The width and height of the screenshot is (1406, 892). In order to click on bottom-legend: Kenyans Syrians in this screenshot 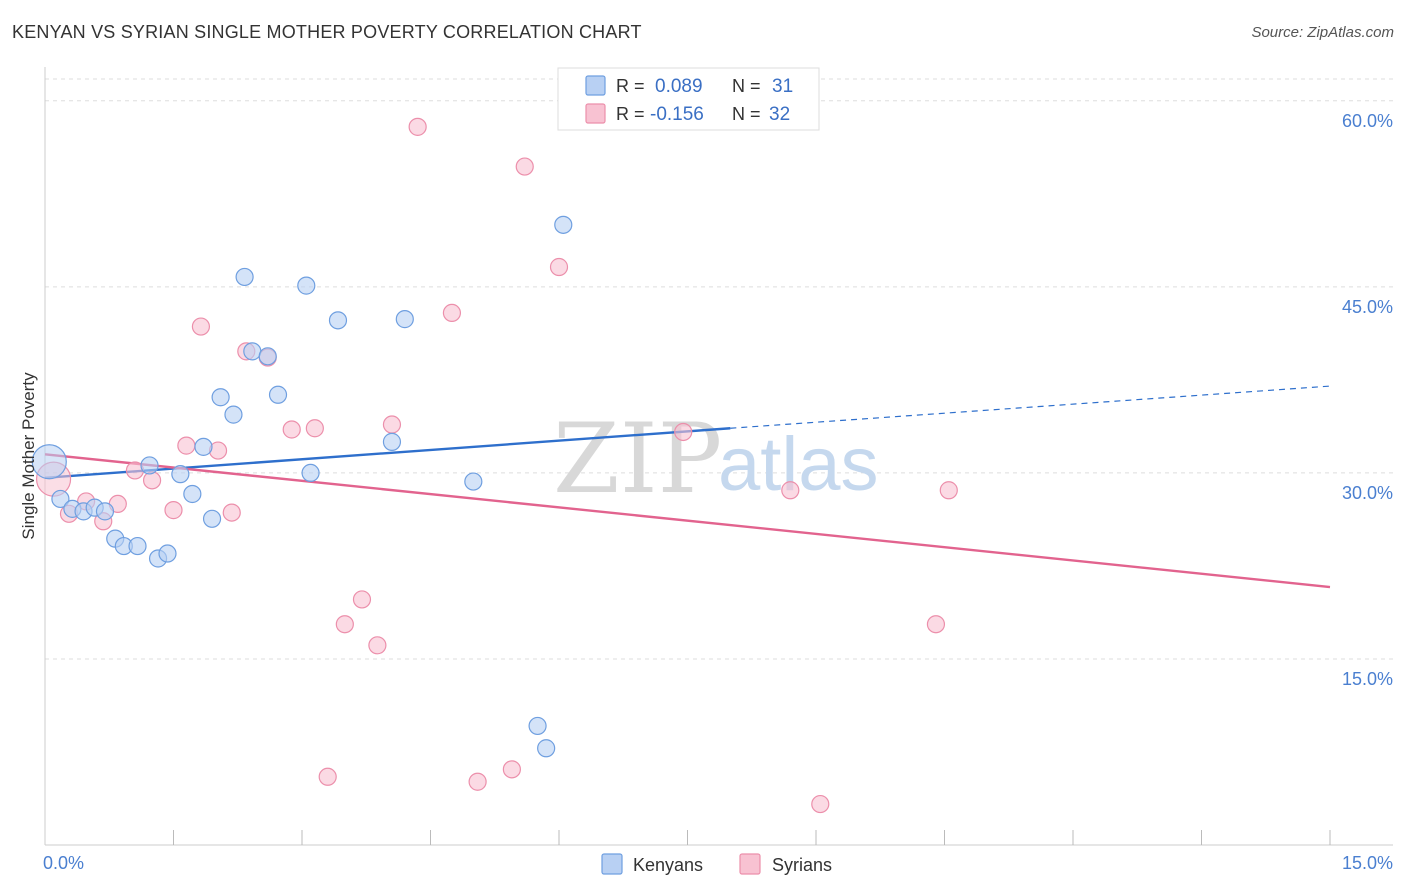, I will do `click(716, 864)`.